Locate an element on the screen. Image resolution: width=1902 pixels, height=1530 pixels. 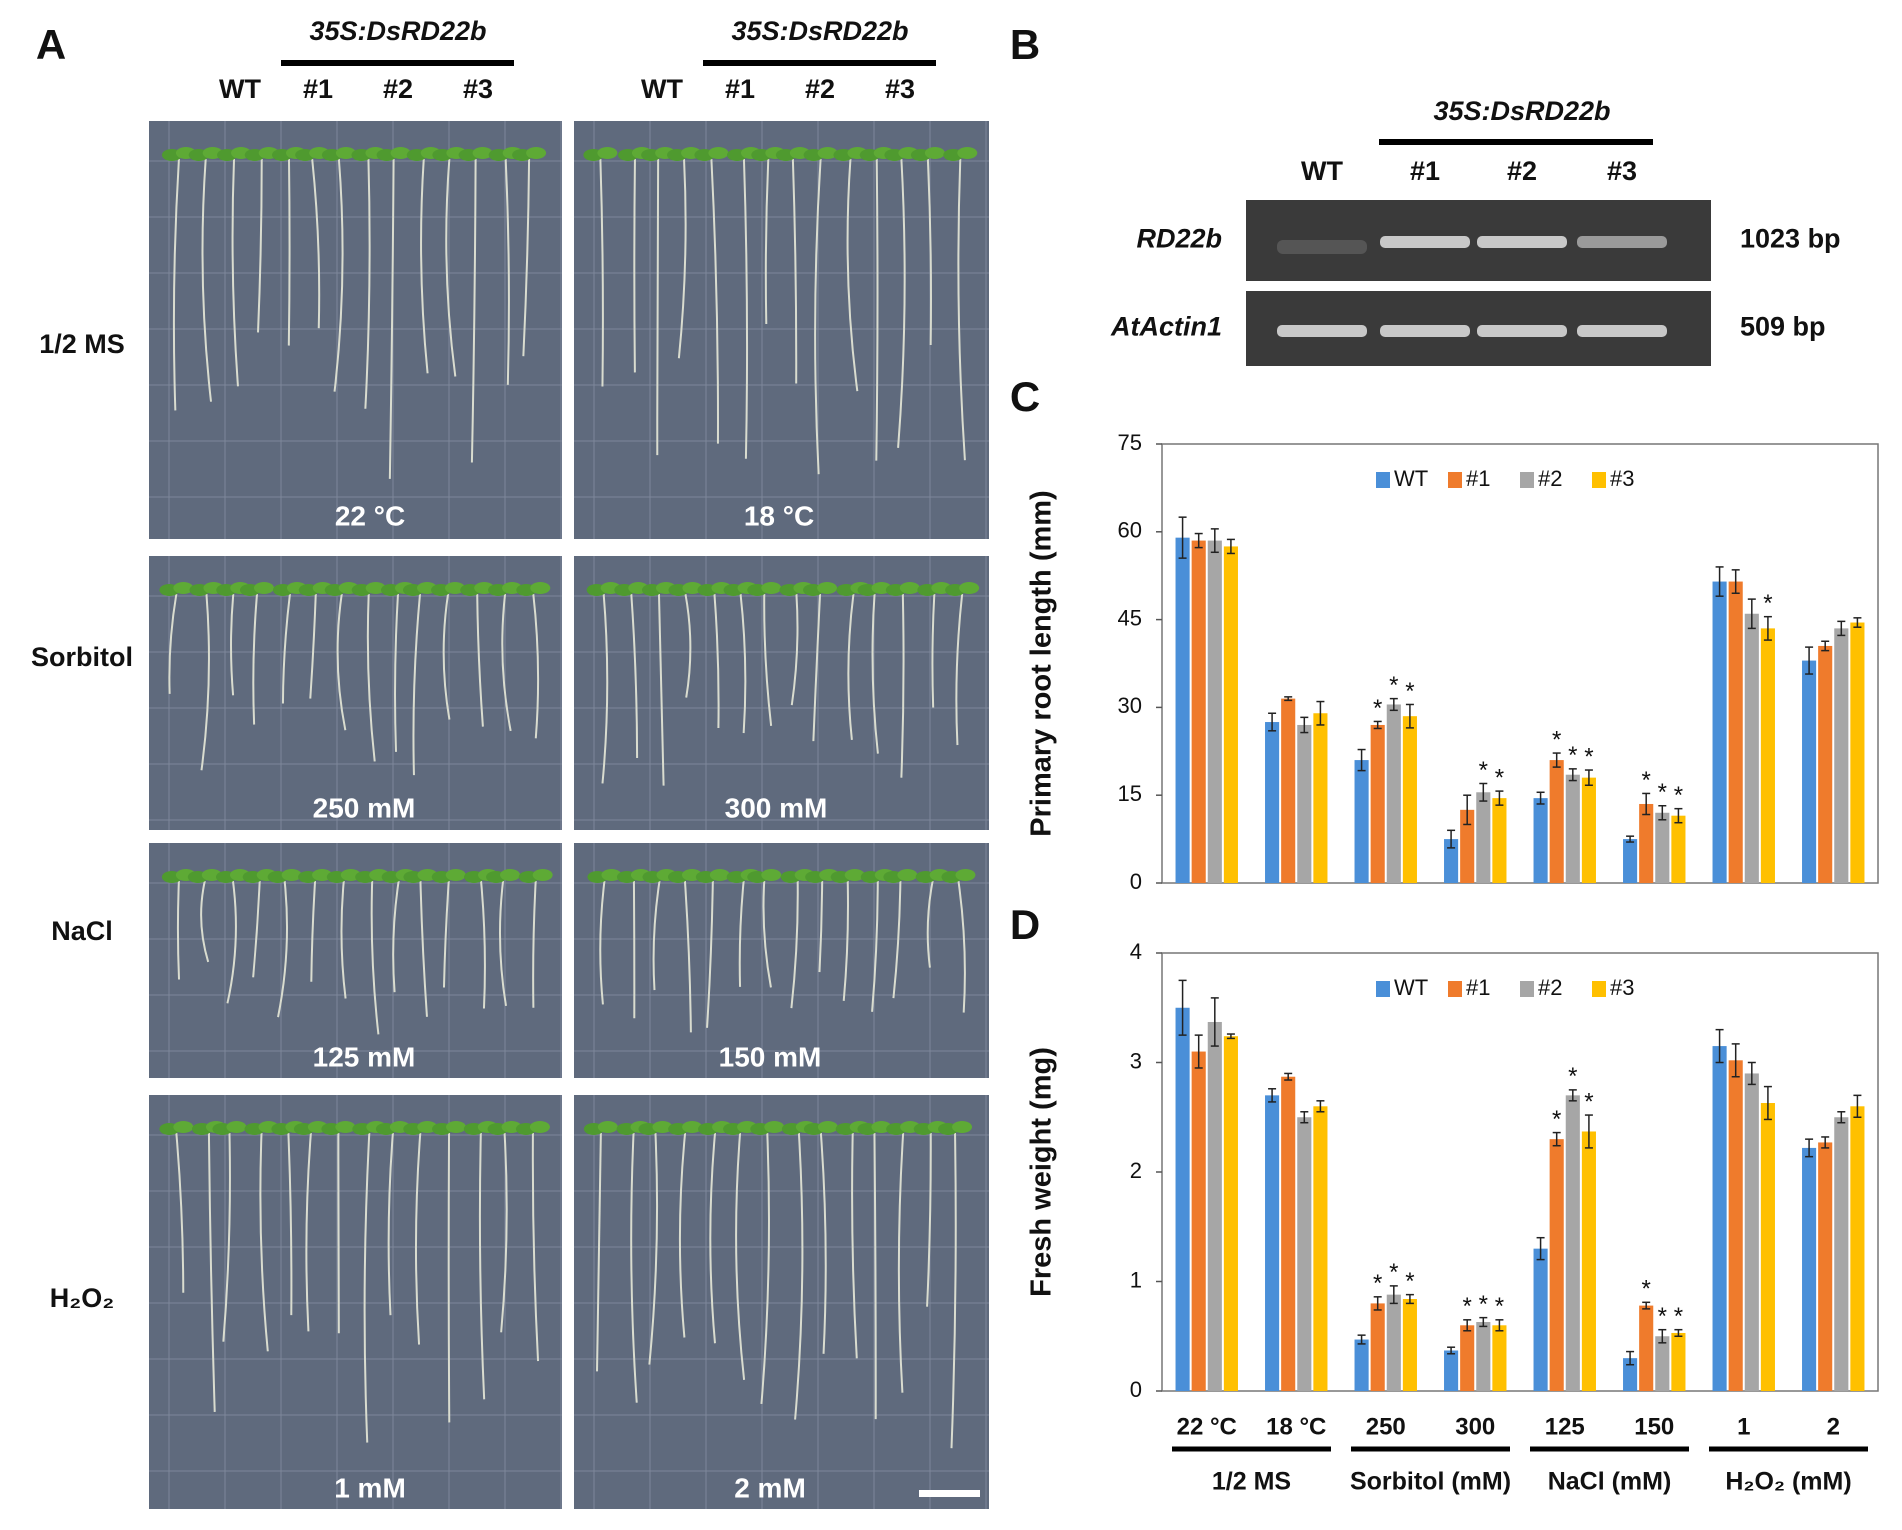
legend-label: #2 is located at coordinates (1550, 987).